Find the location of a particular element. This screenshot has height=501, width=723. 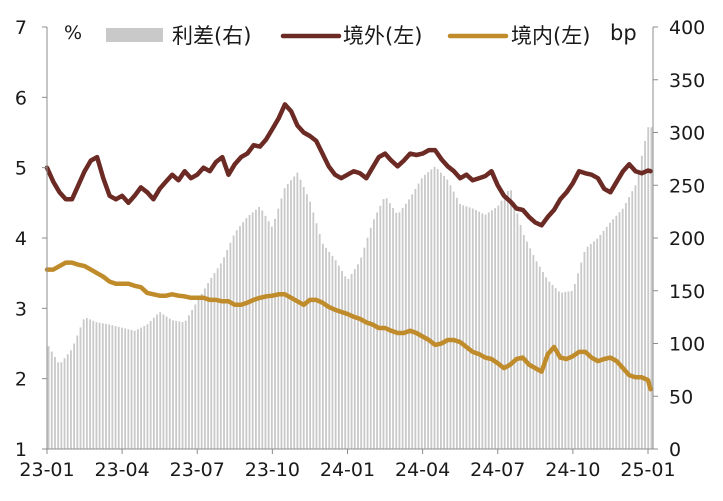

x-tick-label: 24-04 is located at coordinates (422, 470).